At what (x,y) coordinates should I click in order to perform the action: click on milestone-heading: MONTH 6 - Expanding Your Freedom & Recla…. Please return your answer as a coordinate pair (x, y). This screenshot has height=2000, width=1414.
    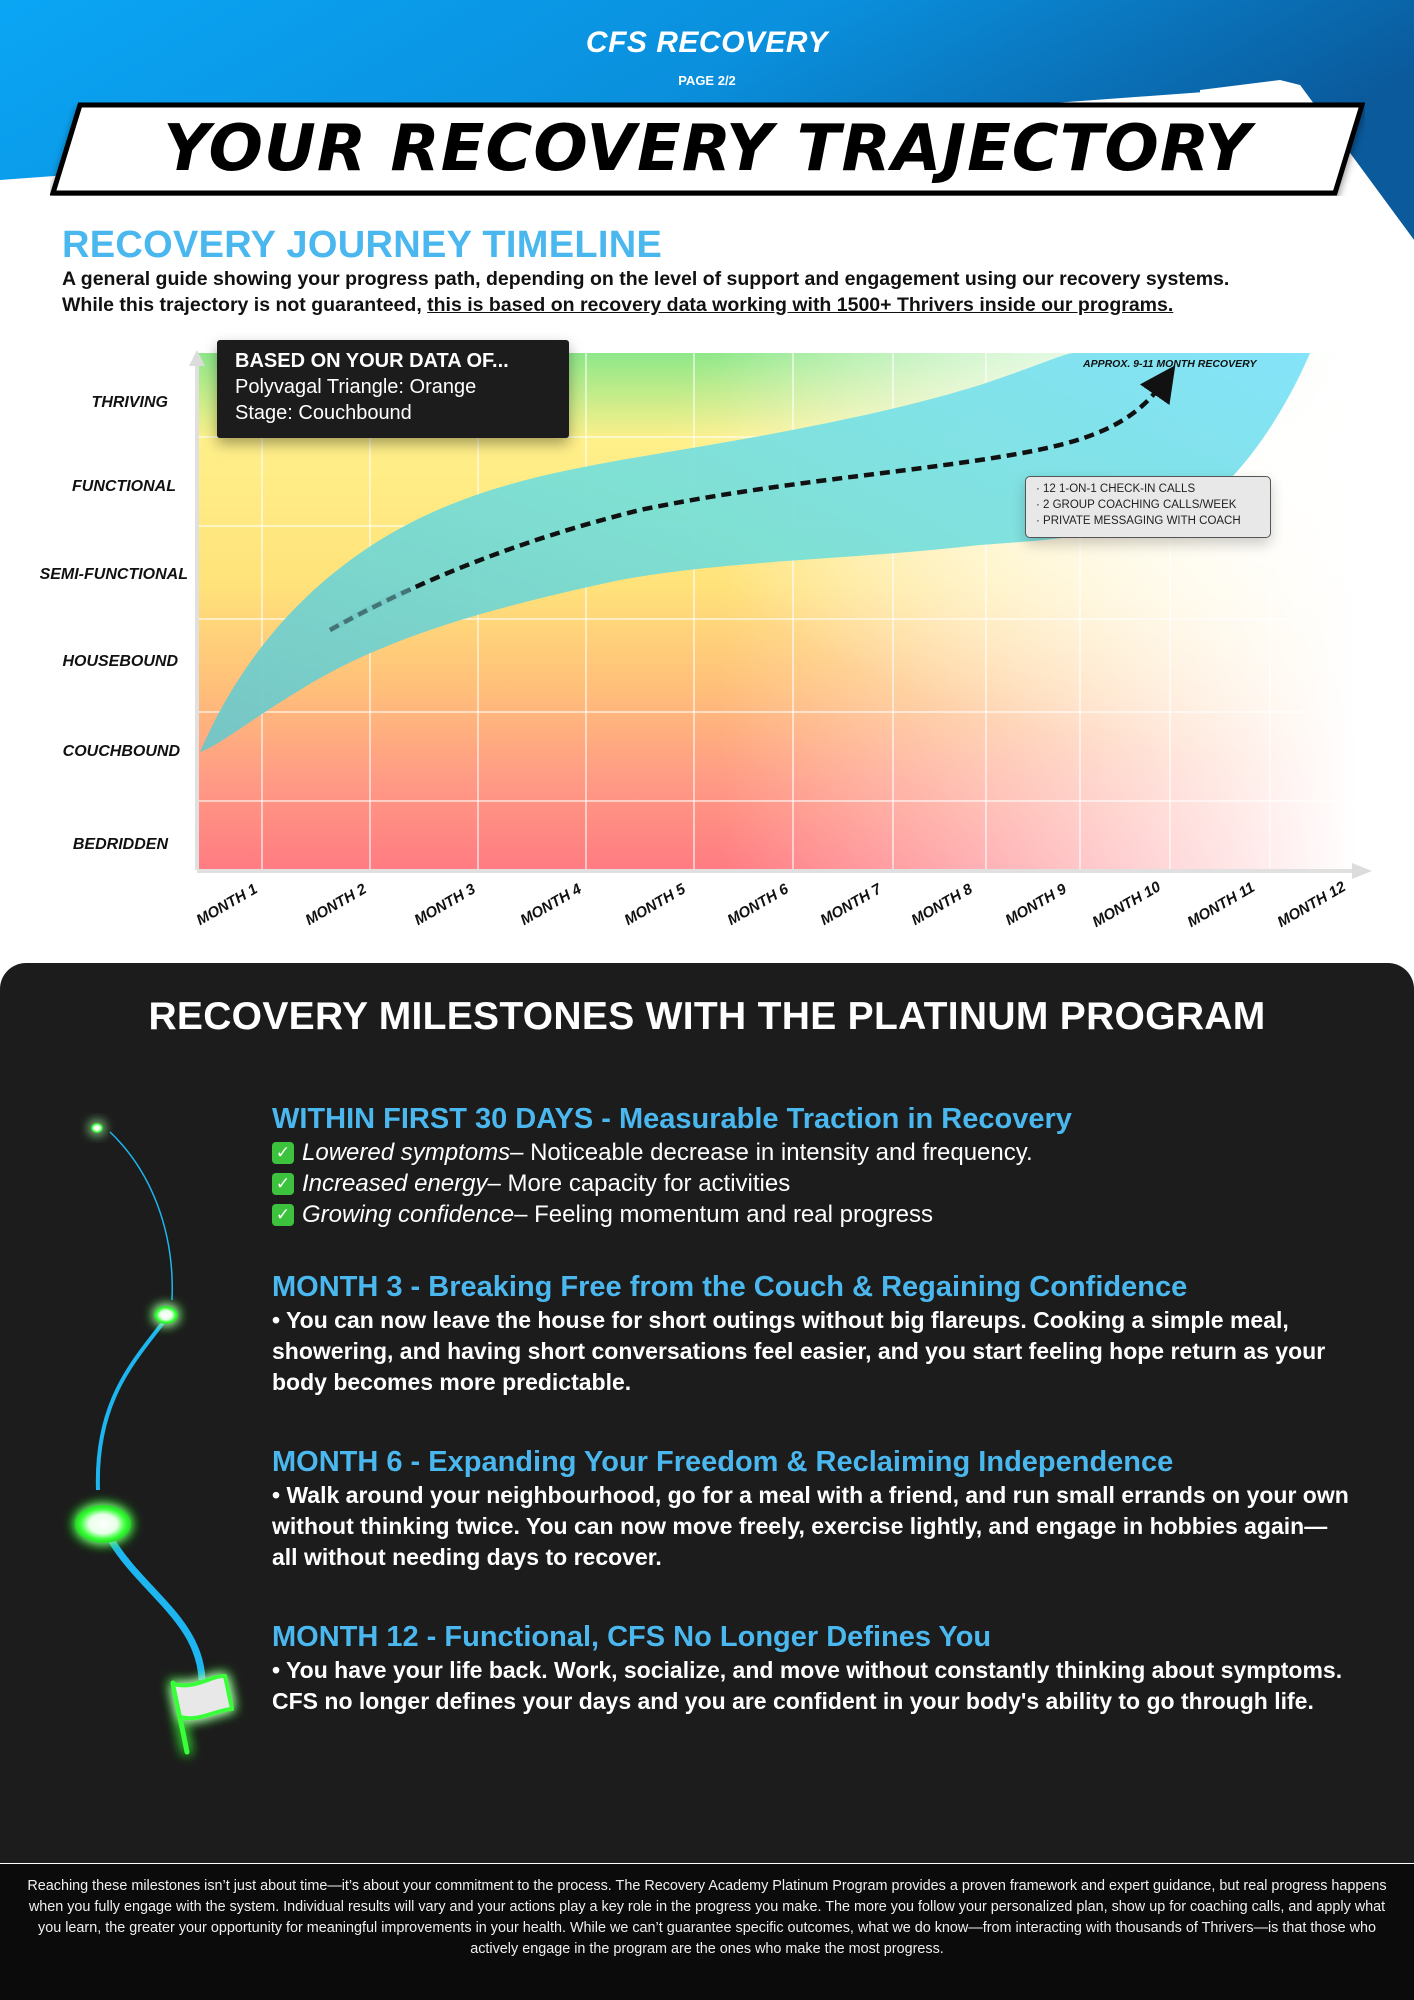
    Looking at the image, I should click on (723, 1462).